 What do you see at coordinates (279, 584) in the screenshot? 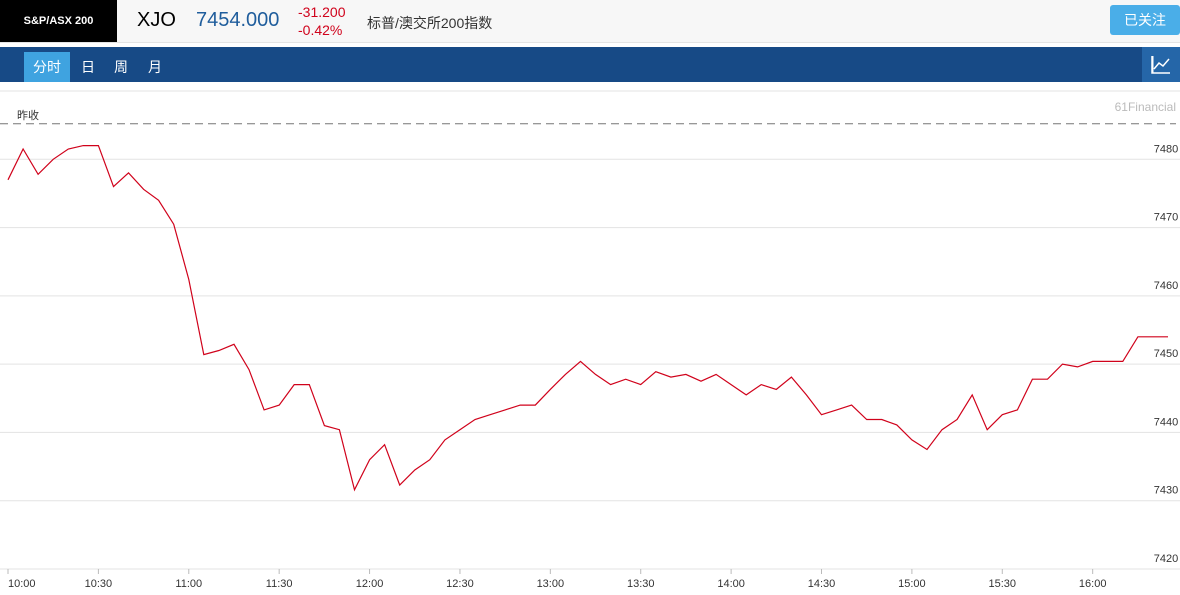
I see `x-tick-label: 11:30` at bounding box center [279, 584].